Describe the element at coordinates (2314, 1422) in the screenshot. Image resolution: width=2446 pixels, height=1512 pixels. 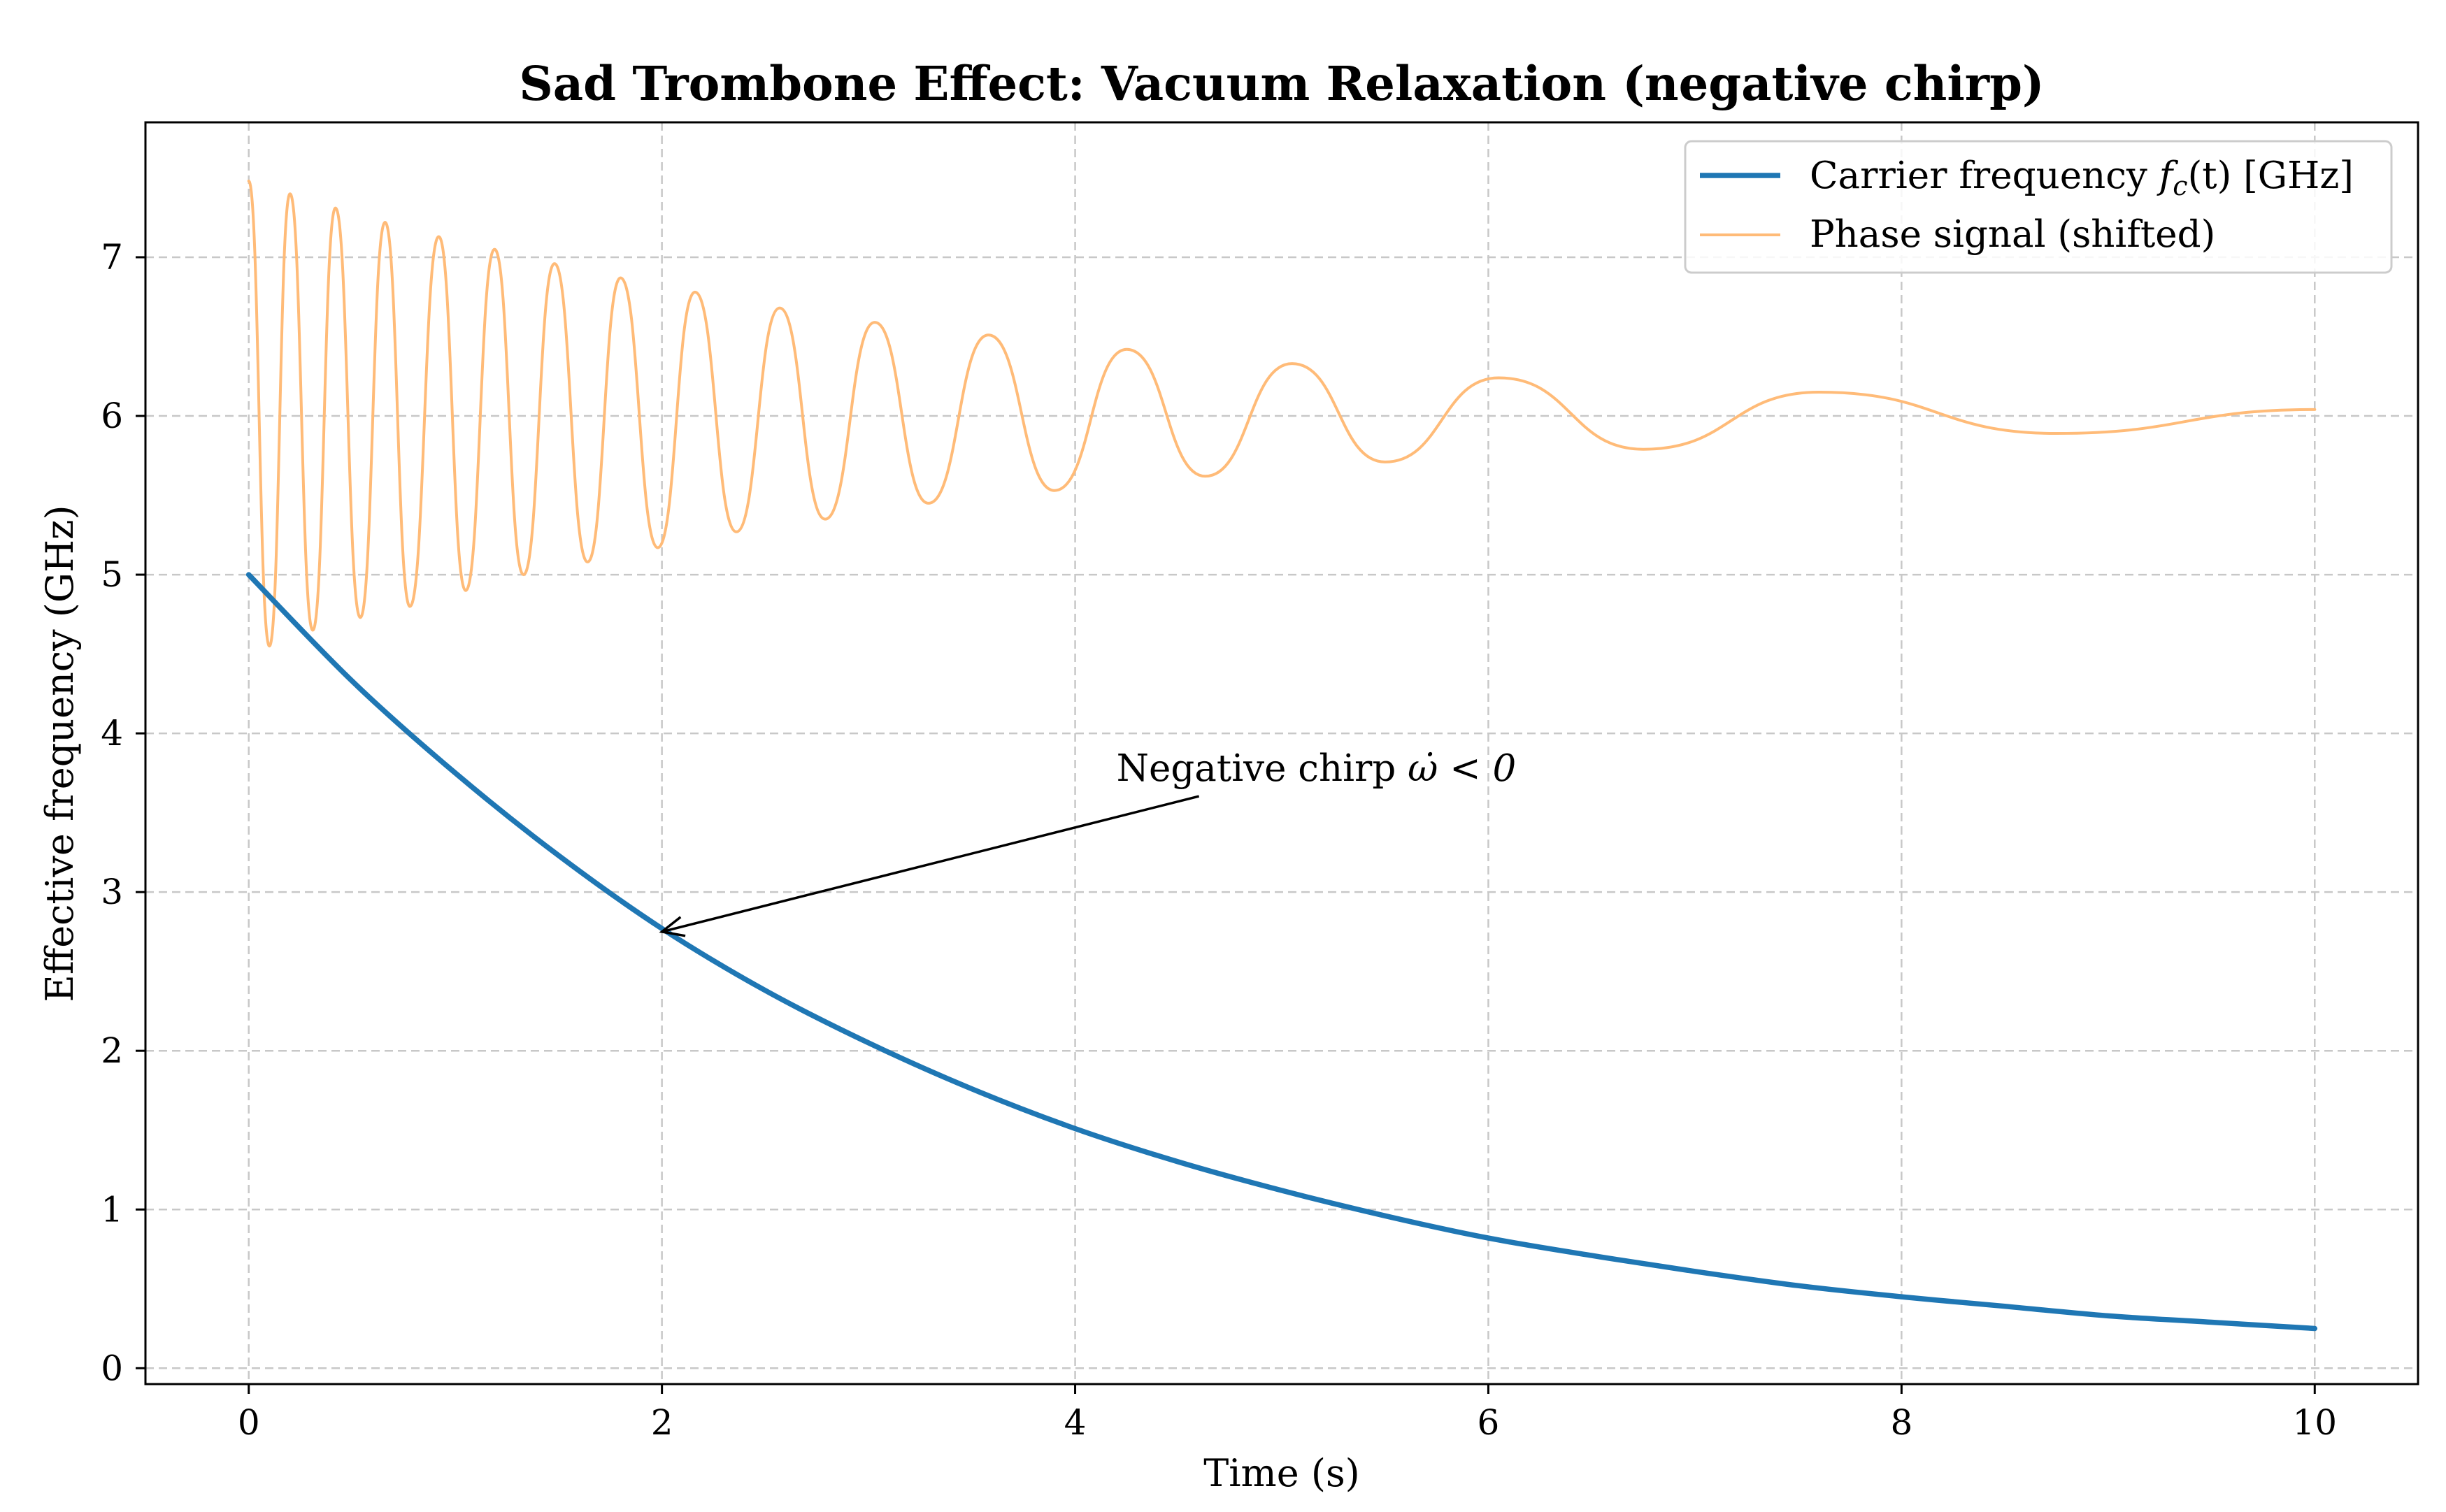
I see `x-tick-label-5: 10` at that location.